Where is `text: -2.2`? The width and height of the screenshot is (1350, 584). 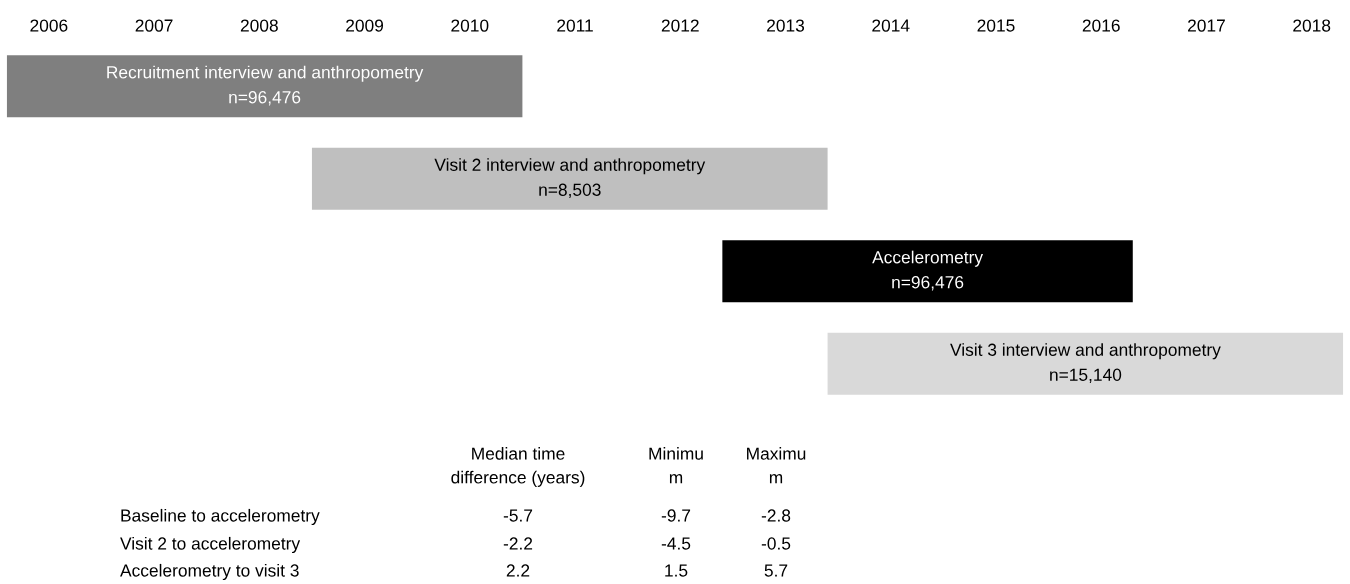
text: -2.2 is located at coordinates (518, 543).